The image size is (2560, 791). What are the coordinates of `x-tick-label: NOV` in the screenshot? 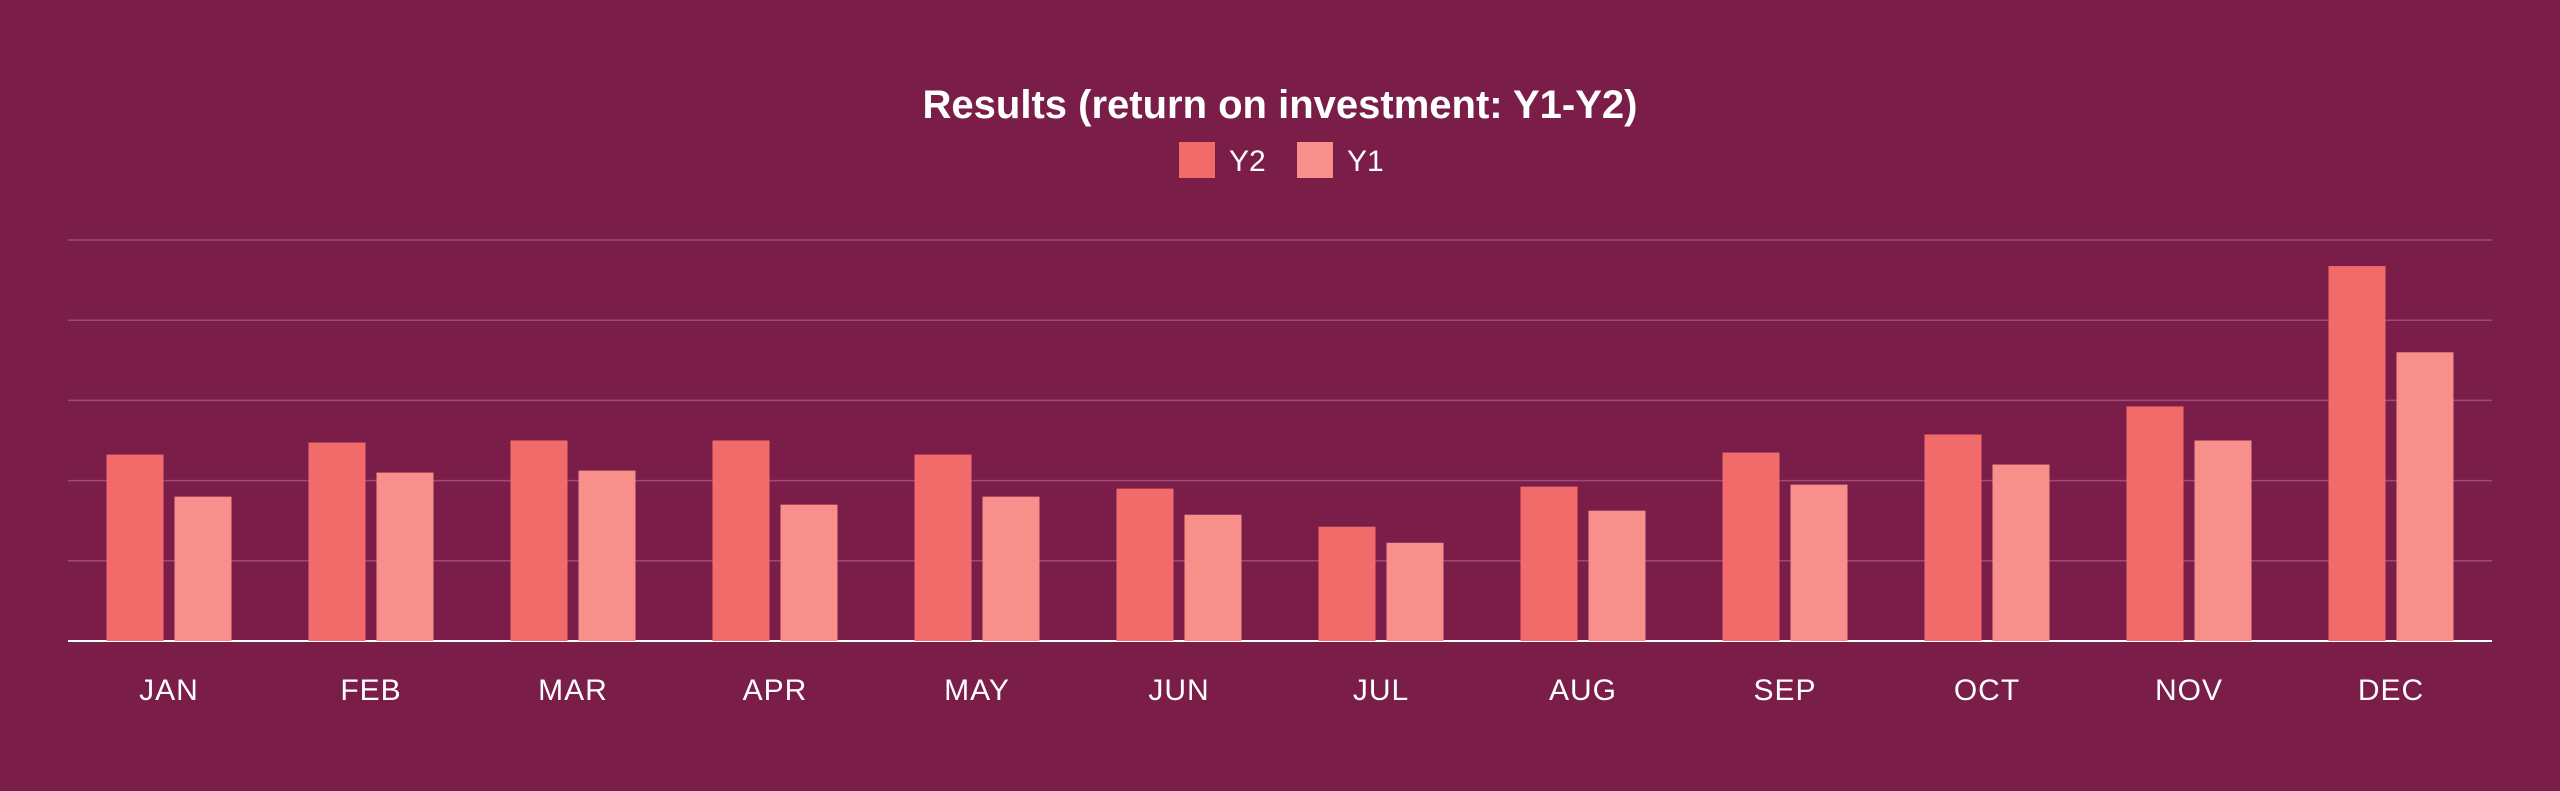 It's located at (2189, 690).